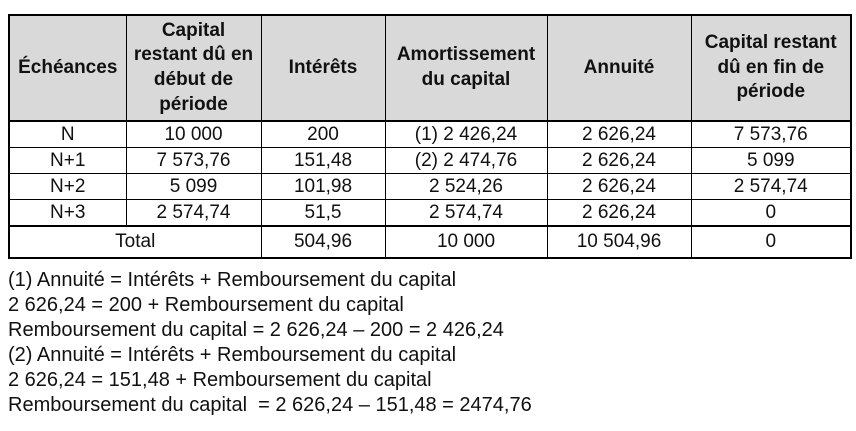  Describe the element at coordinates (67, 68) in the screenshot. I see `header-echeances: Échéances` at that location.